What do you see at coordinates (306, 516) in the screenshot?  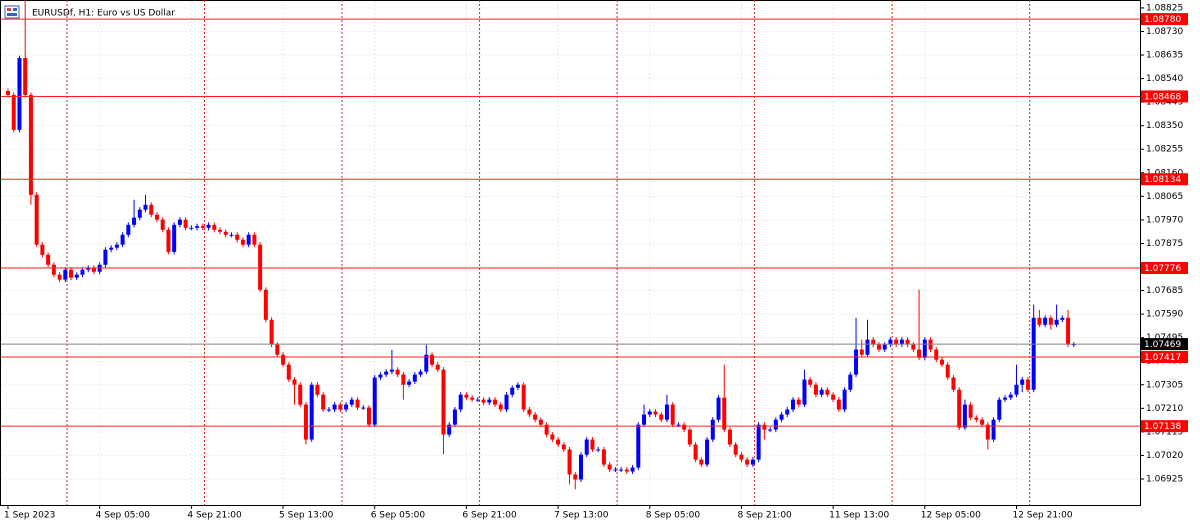 I see `x-tick-label: 5 Sep 13:00` at bounding box center [306, 516].